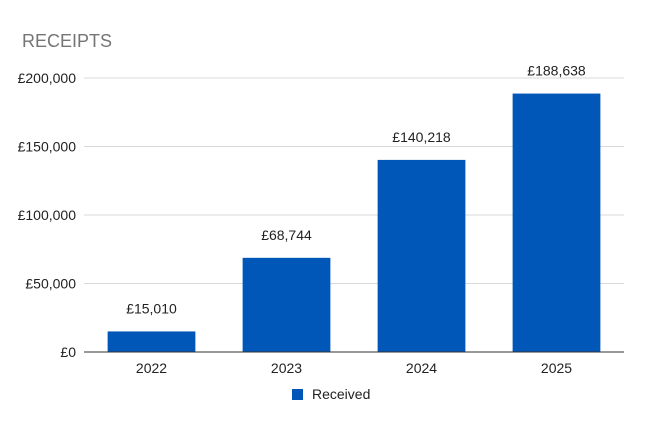  What do you see at coordinates (286, 304) in the screenshot?
I see `bar-2023` at bounding box center [286, 304].